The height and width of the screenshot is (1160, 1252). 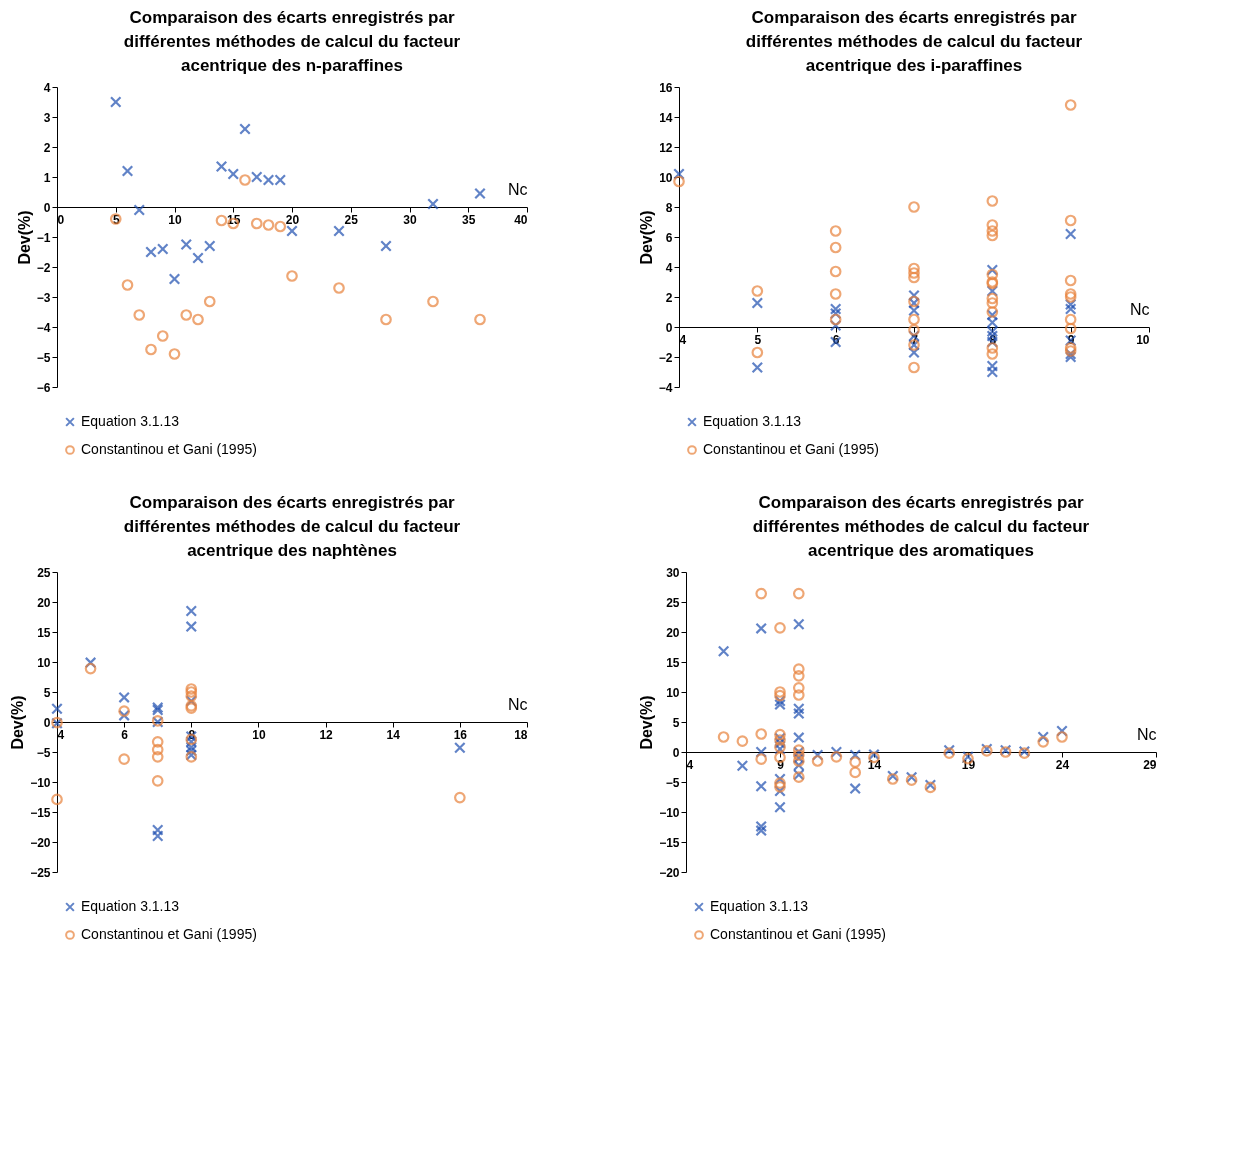 What do you see at coordinates (292, 526) in the screenshot?
I see `chart-title: Comparaison des écarts enregistrés par différentes méthodes de calcul du facteur acentrique des naphtènes` at bounding box center [292, 526].